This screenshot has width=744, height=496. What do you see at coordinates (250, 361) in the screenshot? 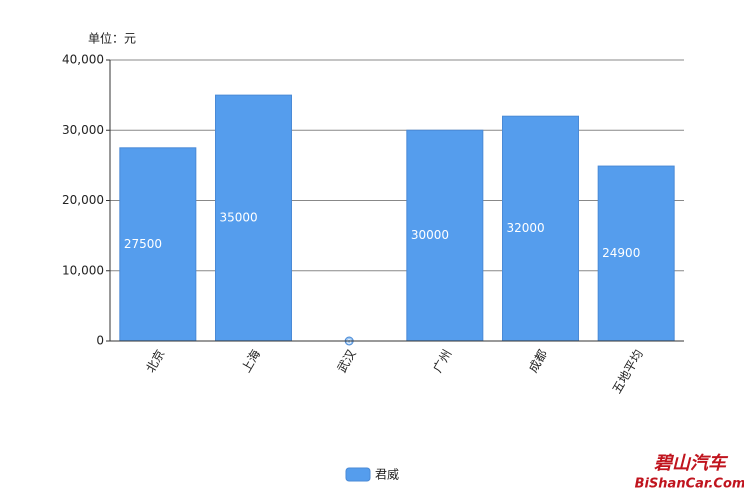
I see `x-tick-label: 上海` at bounding box center [250, 361].